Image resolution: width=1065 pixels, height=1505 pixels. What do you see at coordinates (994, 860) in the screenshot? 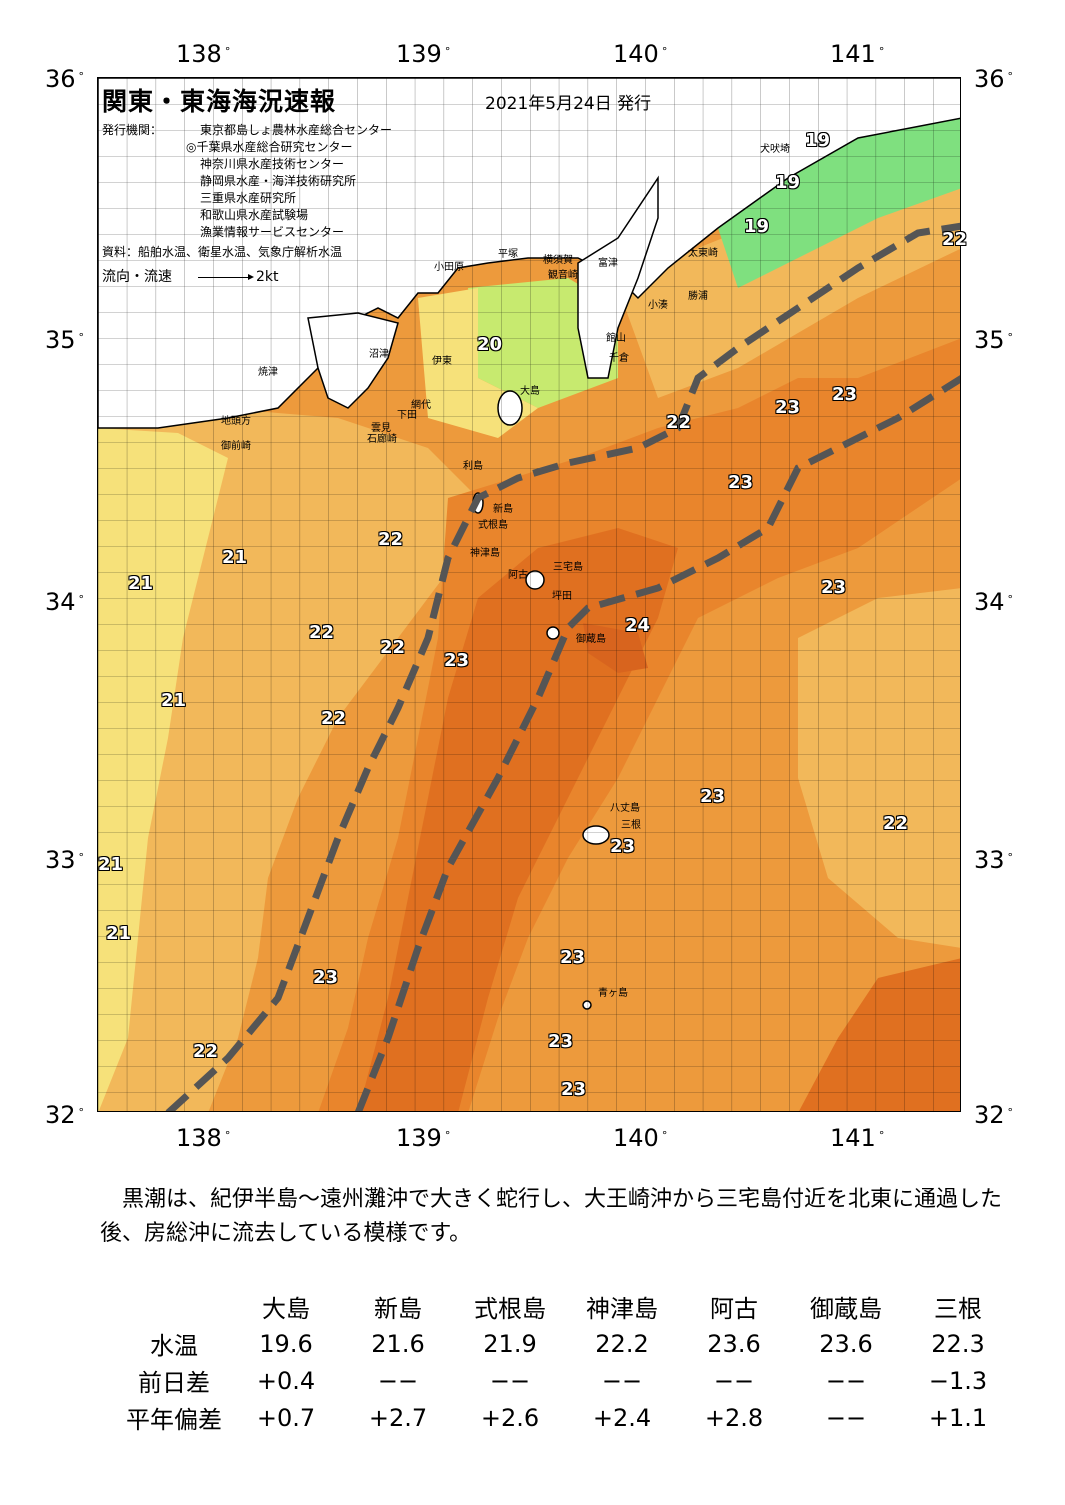
I see `lat-label-right-33: 33 °` at bounding box center [994, 860].